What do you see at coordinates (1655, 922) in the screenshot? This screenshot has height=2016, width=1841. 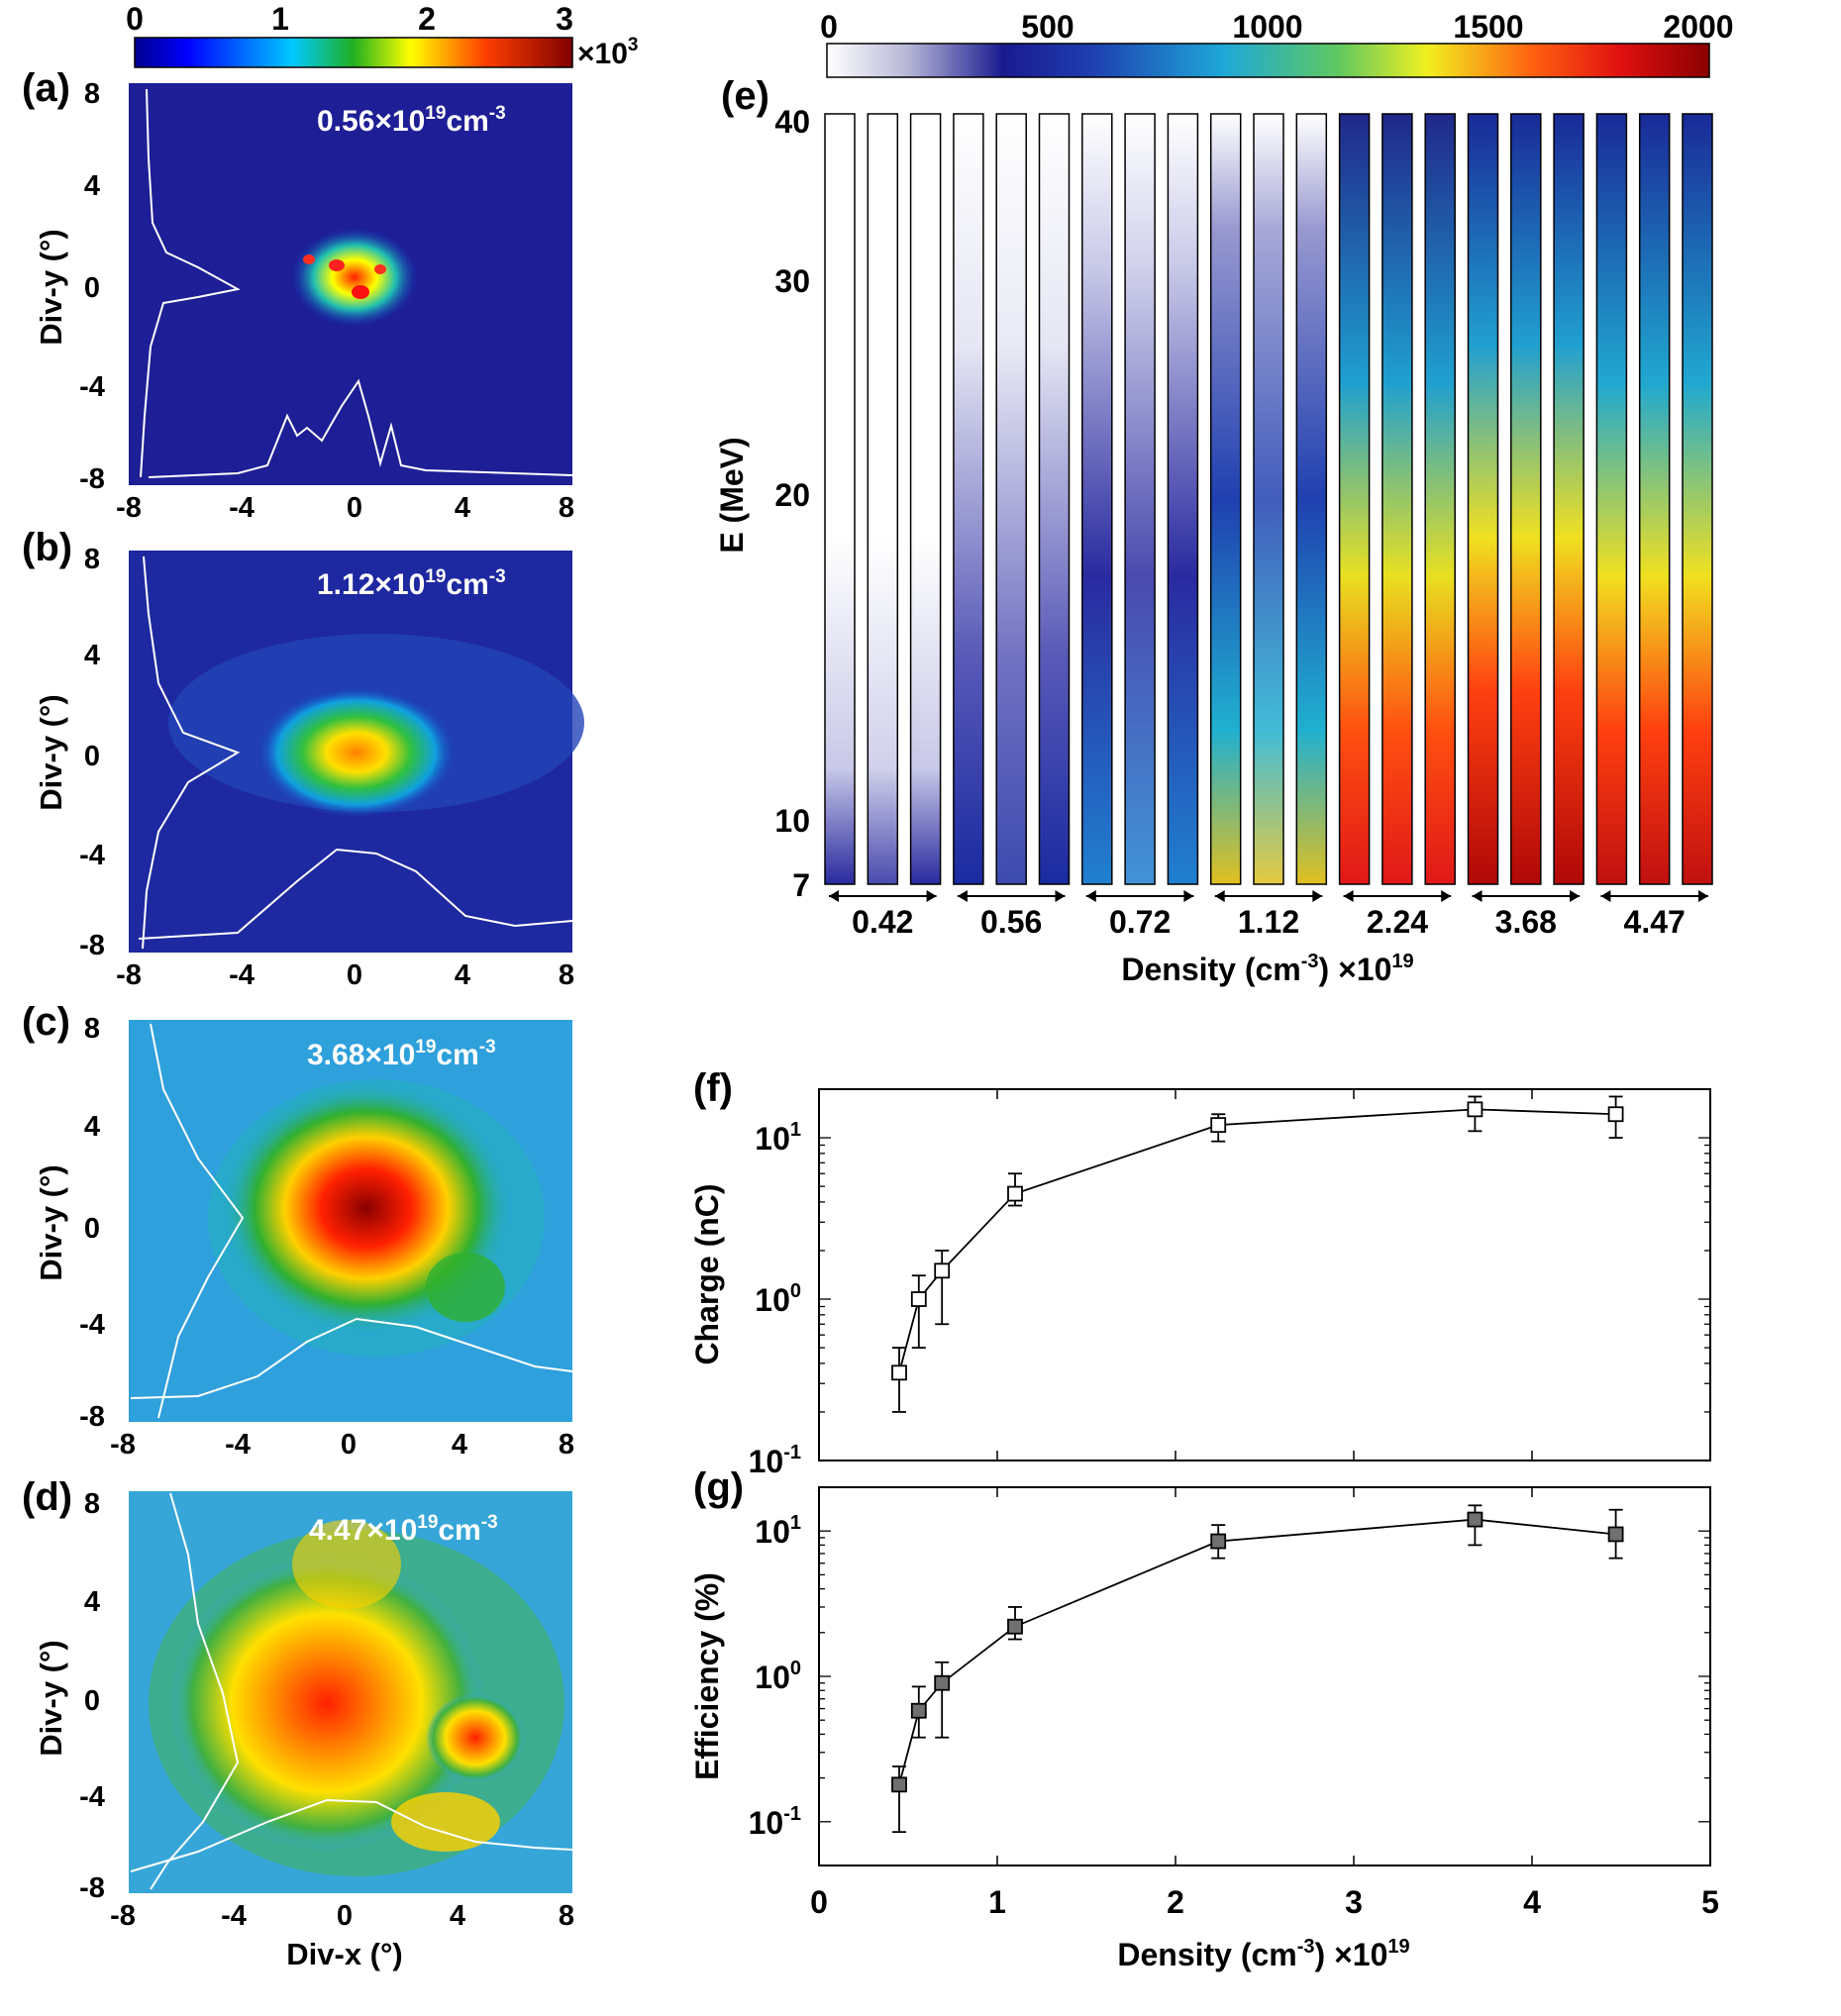 I see `group-density-label: 4.47` at bounding box center [1655, 922].